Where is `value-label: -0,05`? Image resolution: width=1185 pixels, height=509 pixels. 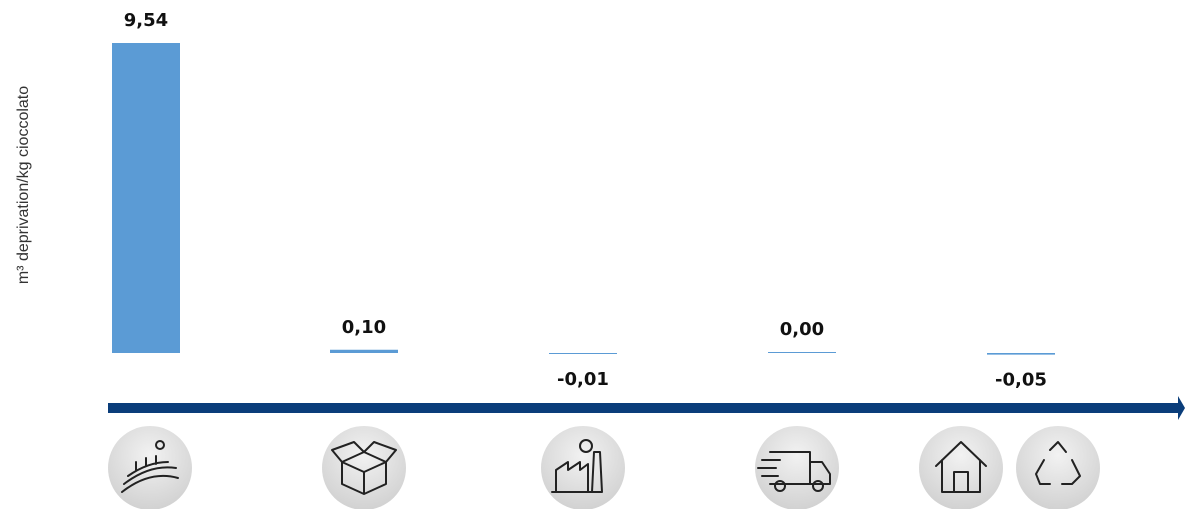 value-label: -0,05 is located at coordinates (1021, 380).